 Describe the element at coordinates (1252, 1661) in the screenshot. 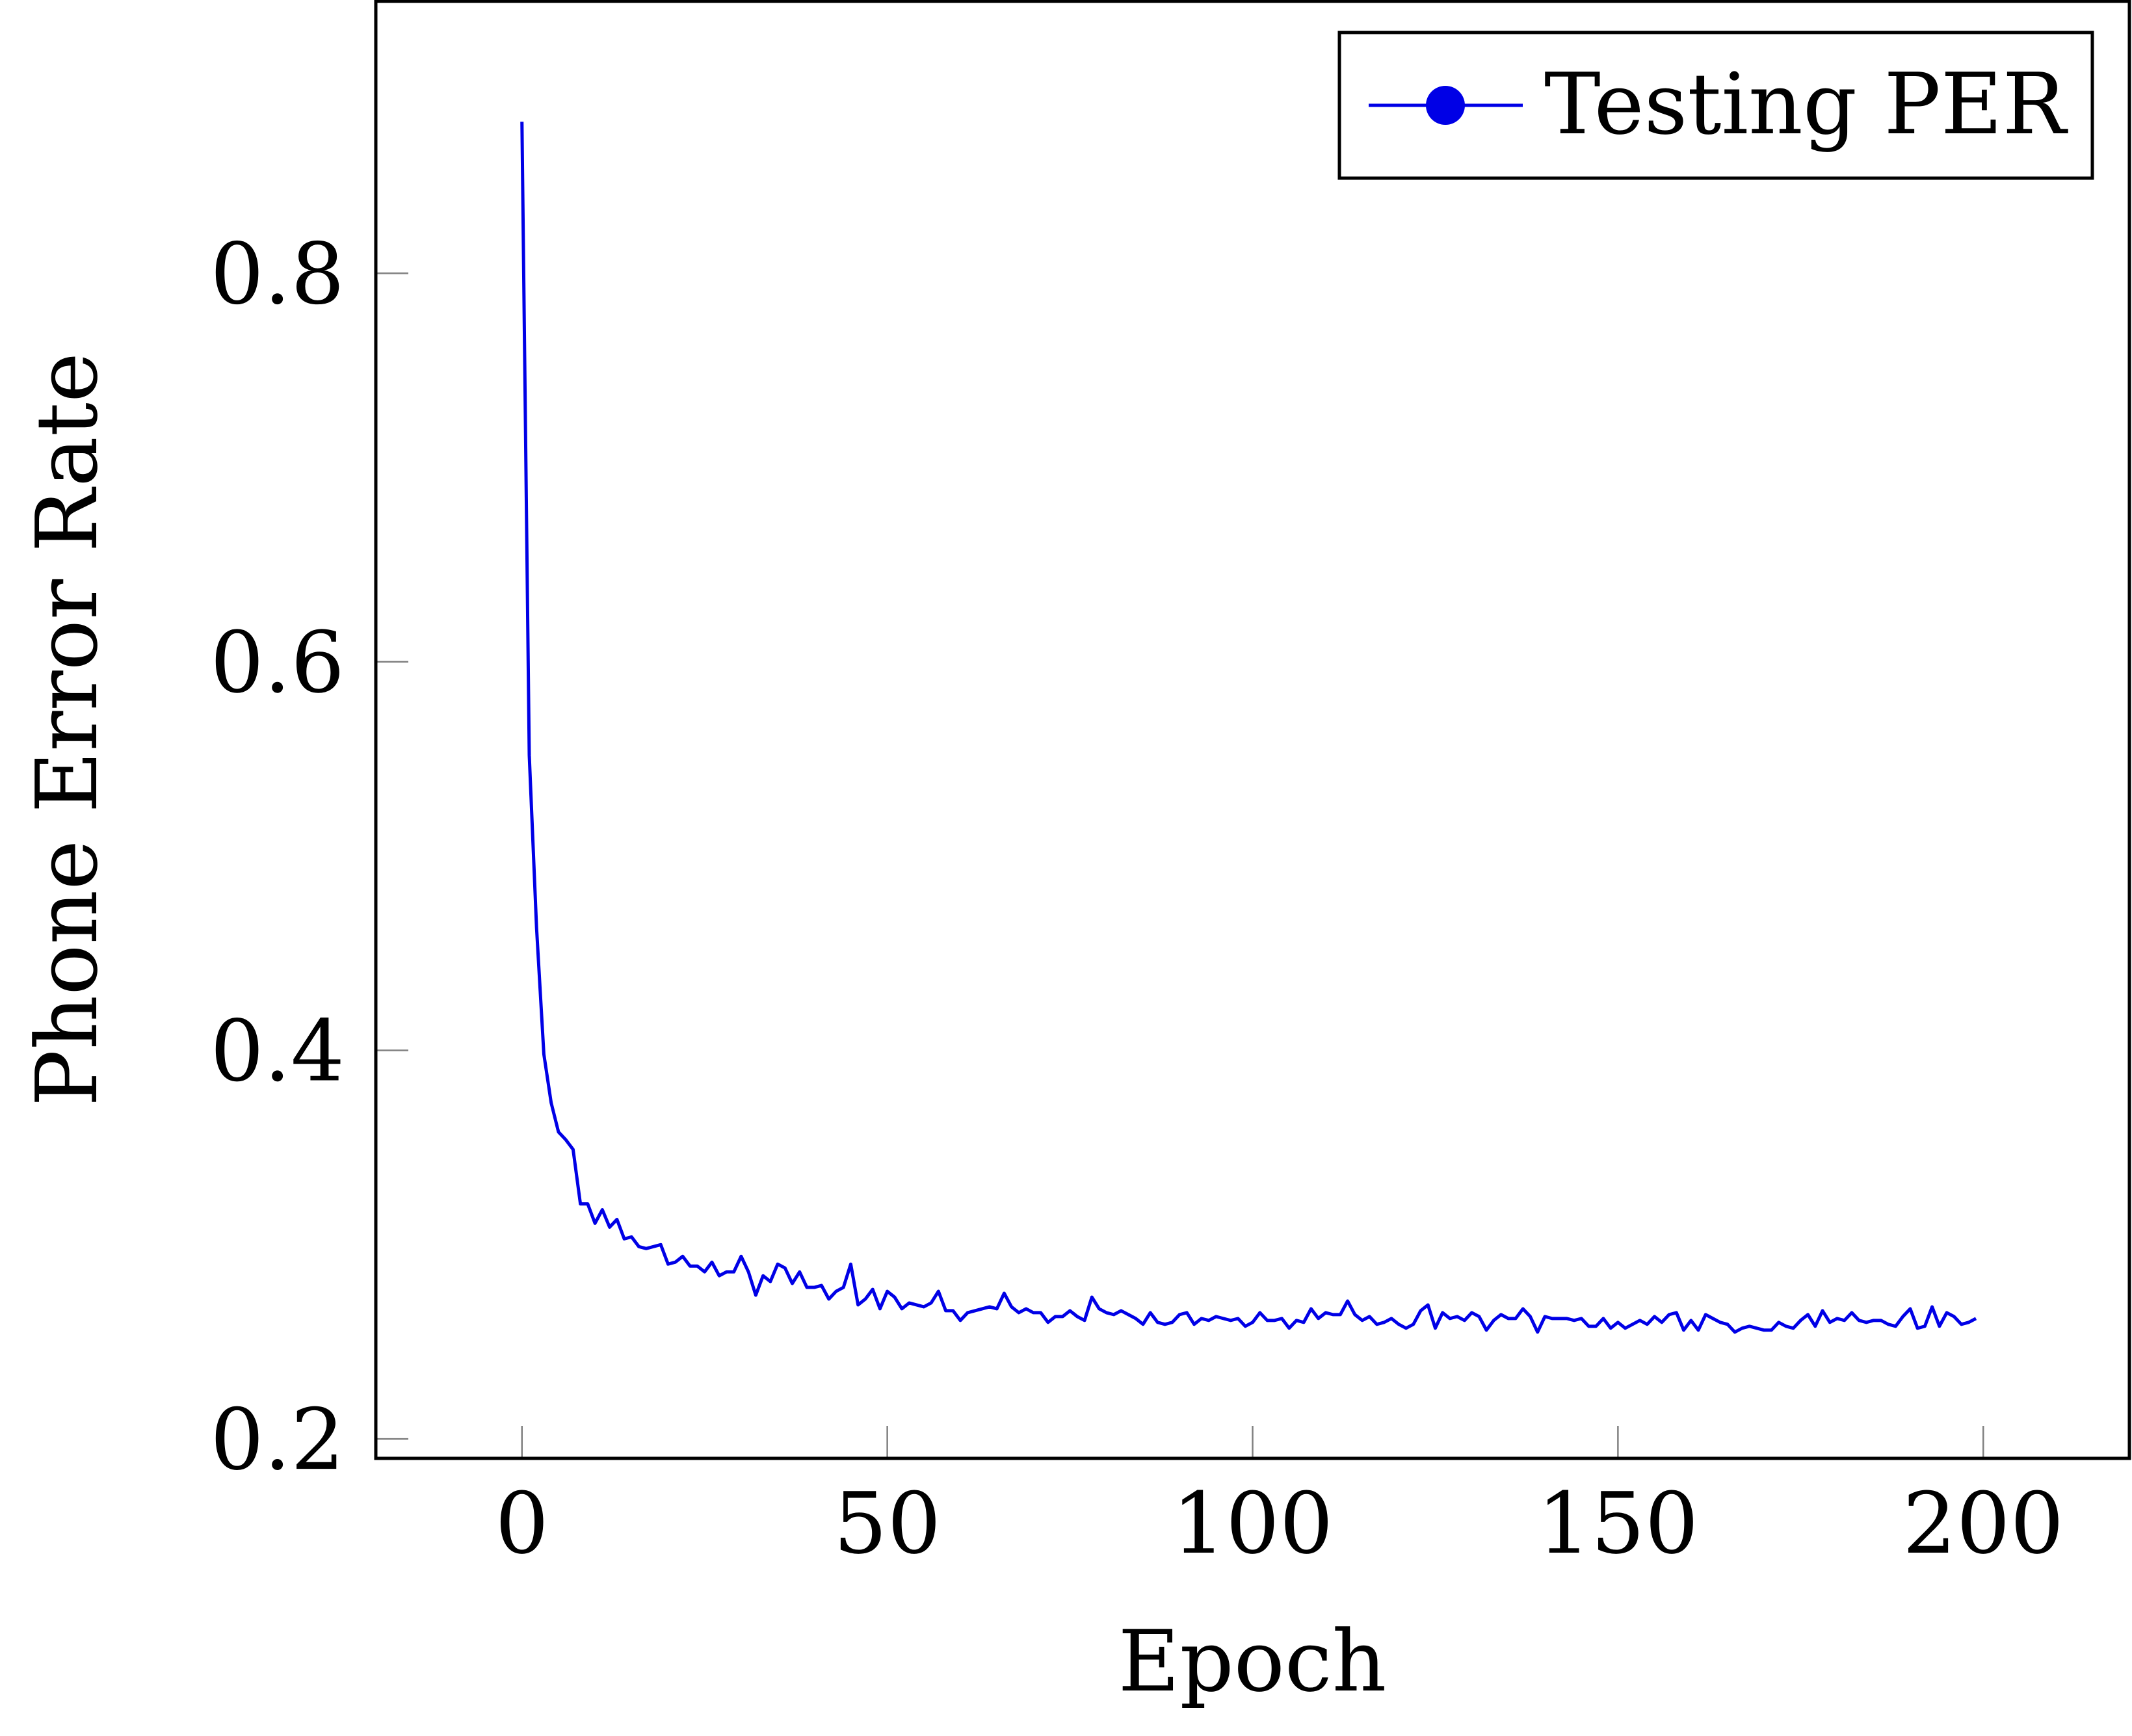

I see `x-axis-label: Epoch` at that location.